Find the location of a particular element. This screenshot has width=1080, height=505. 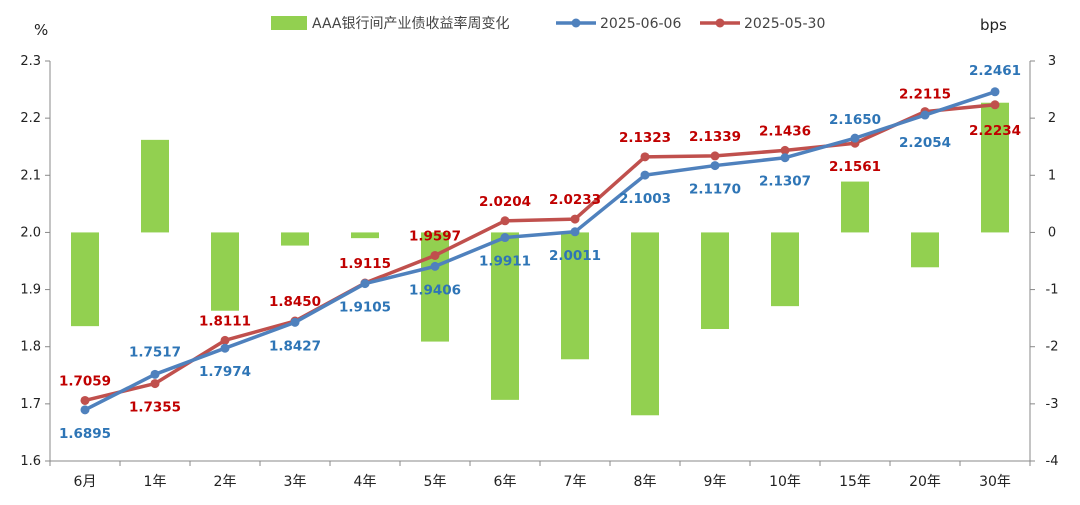

data-label-2025-05-30: 2.1436 is located at coordinates (785, 131).